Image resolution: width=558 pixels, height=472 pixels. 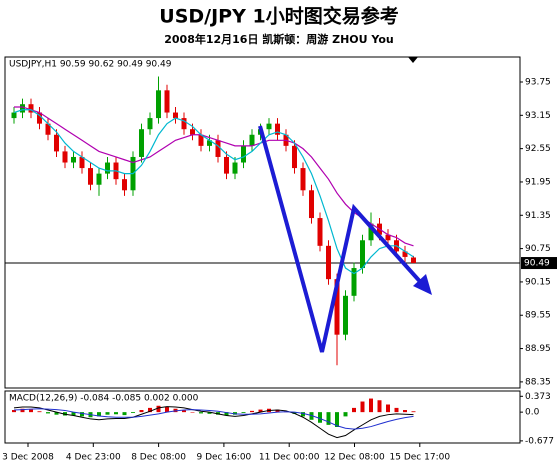 What do you see at coordinates (538, 116) in the screenshot?
I see `y-tick-label: 93.15` at bounding box center [538, 116].